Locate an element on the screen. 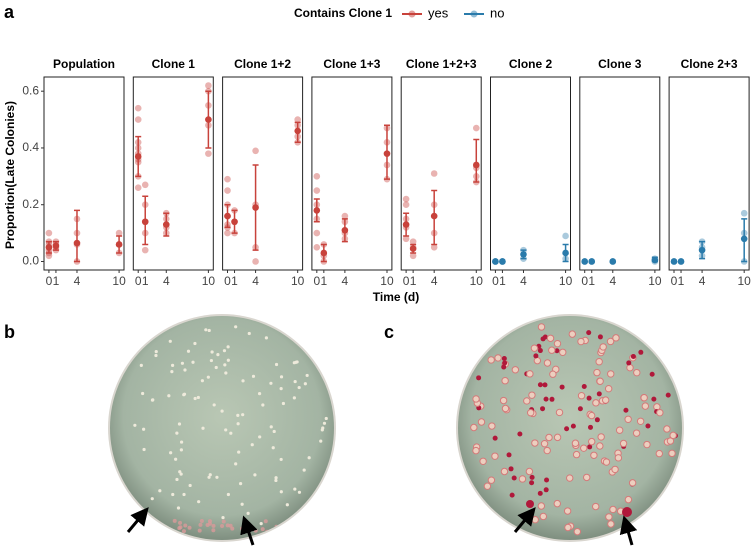 The image size is (751, 553). strip-title: Clone 1+2 is located at coordinates (262, 64).